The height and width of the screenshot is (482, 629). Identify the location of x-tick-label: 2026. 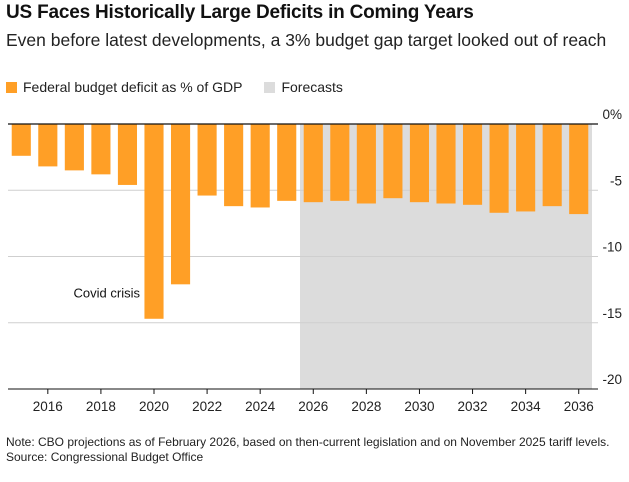
(313, 406).